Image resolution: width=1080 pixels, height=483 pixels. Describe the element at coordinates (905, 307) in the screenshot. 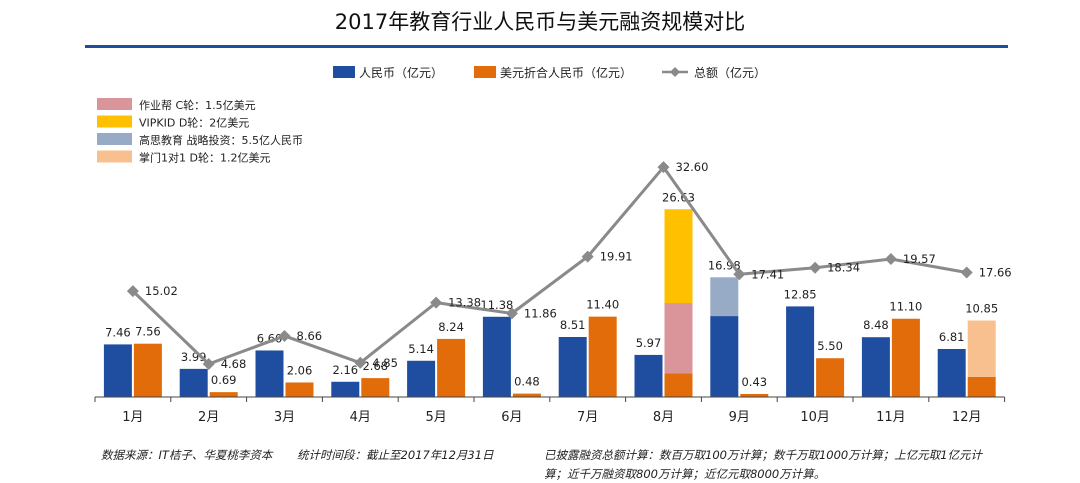

I see `label-usd-11: 11.10` at that location.